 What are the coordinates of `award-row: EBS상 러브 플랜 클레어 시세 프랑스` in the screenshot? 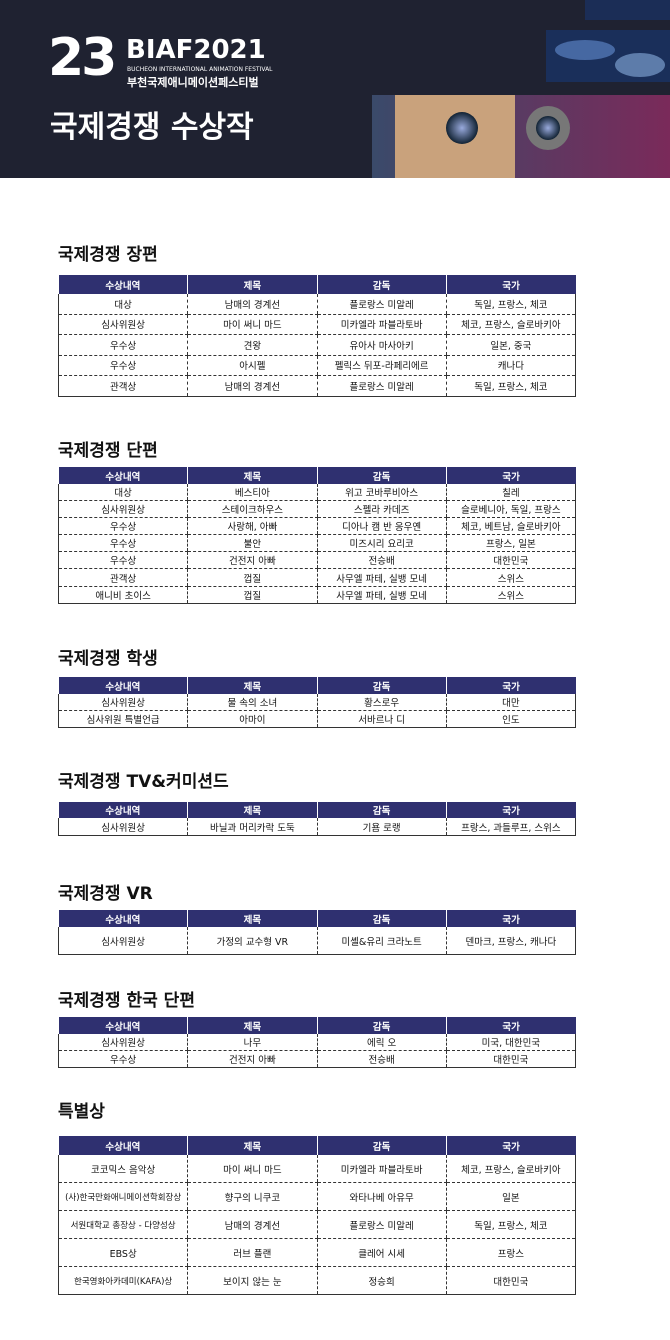 It's located at (317, 1252).